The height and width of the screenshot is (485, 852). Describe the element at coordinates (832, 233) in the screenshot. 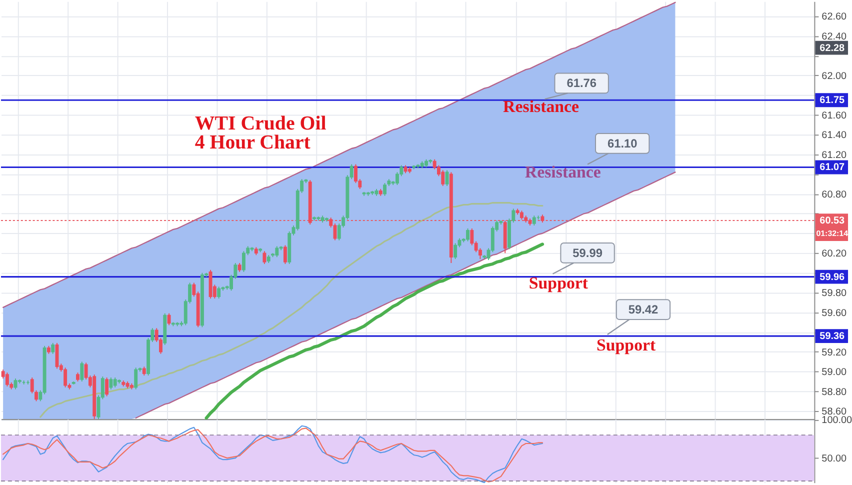

I see `text: 01:32:14` at that location.